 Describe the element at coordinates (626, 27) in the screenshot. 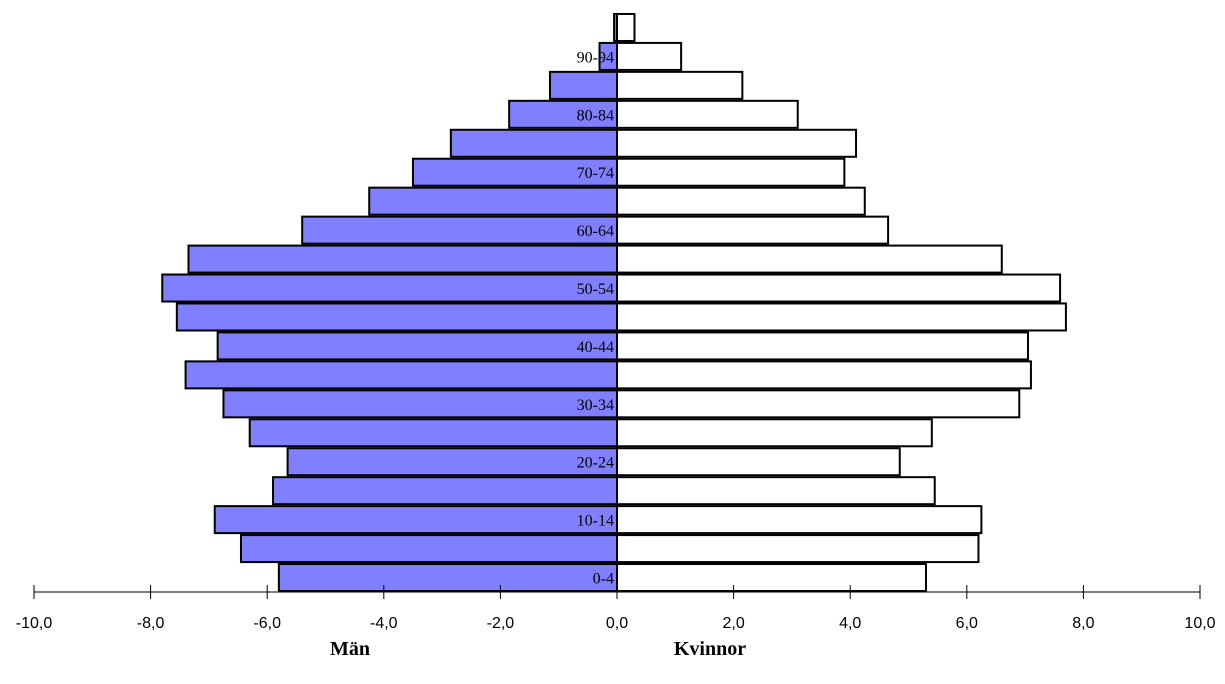

I see `bar-women-95+` at that location.